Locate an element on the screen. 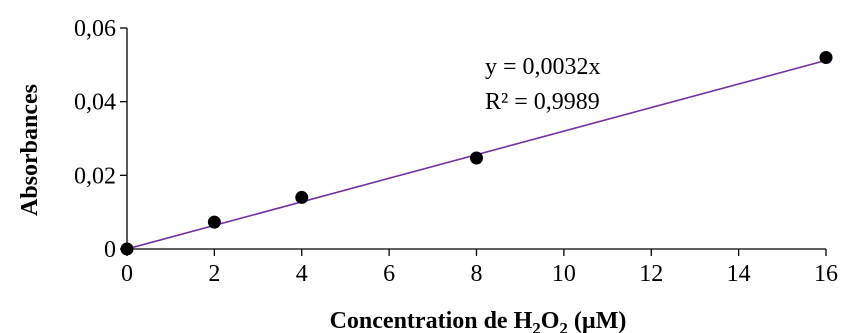 Image resolution: width=845 pixels, height=333 pixels. y-tick-label: 0,06 is located at coordinates (95, 29).